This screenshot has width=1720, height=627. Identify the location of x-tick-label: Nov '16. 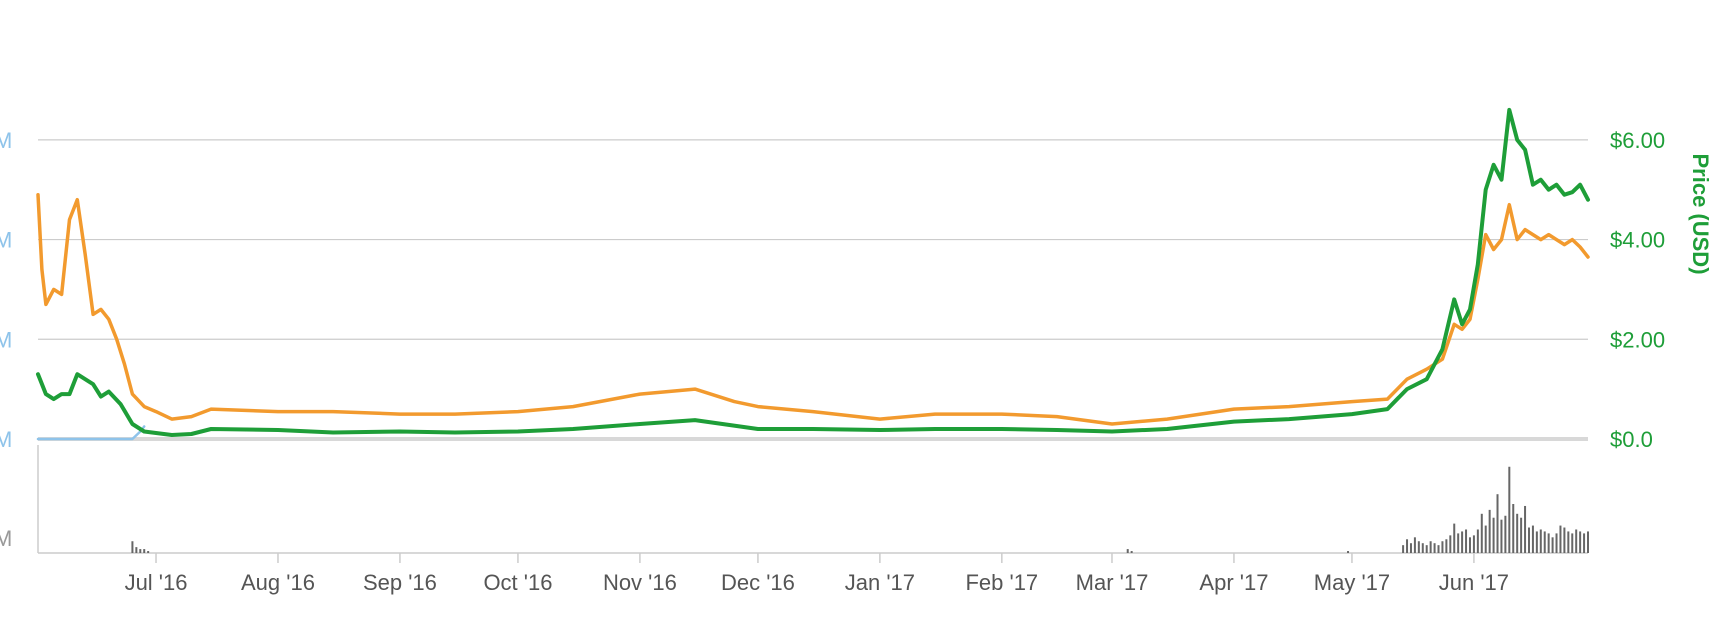
(640, 582).